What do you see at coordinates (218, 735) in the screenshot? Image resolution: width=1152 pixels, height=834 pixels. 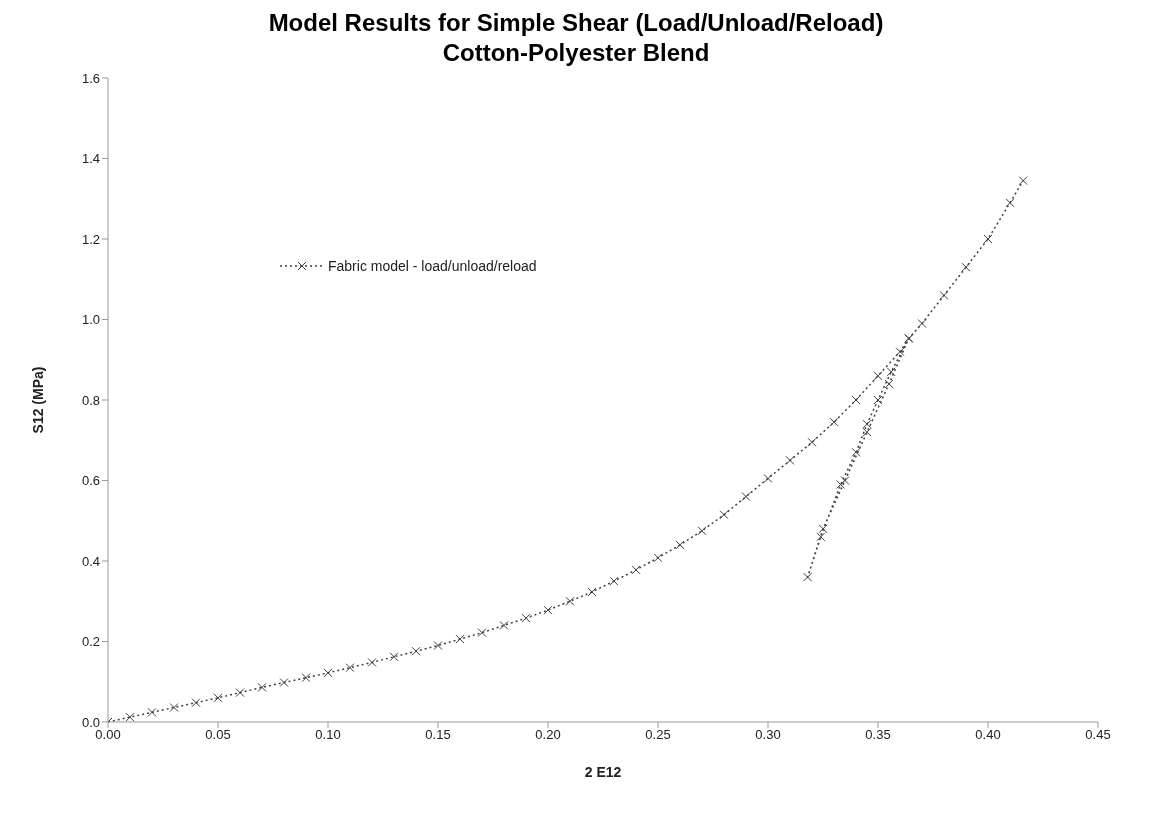 I see `x-tick-label: 0.05` at bounding box center [218, 735].